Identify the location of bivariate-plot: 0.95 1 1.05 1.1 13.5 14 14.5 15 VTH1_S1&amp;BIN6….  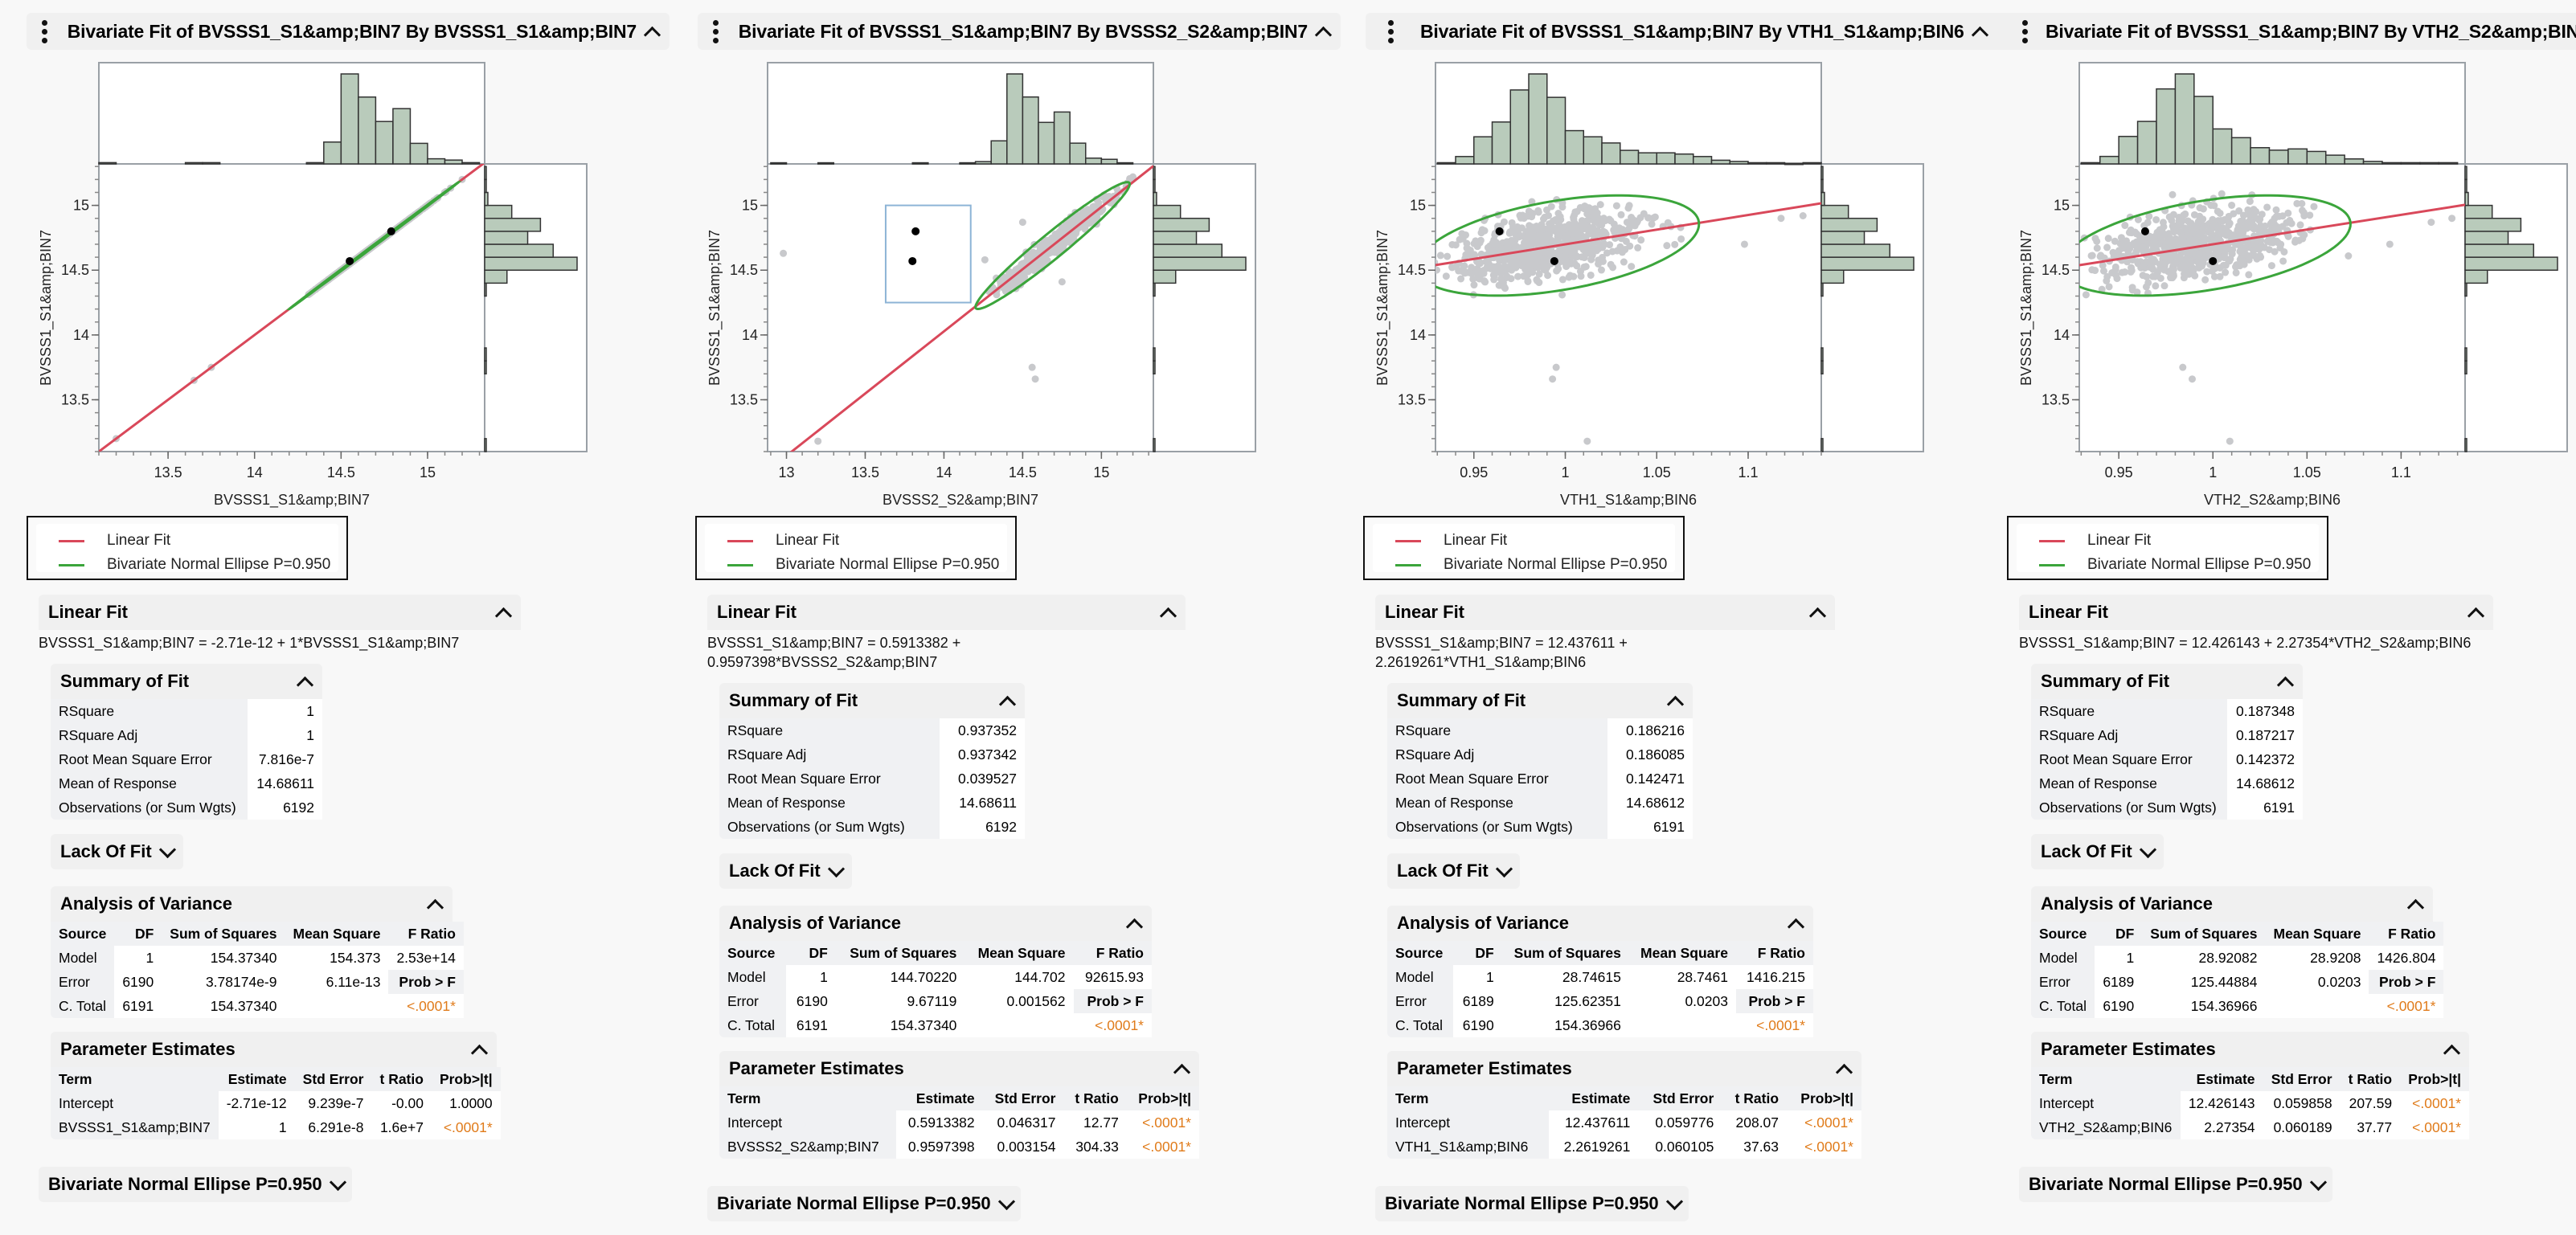
(1642, 282).